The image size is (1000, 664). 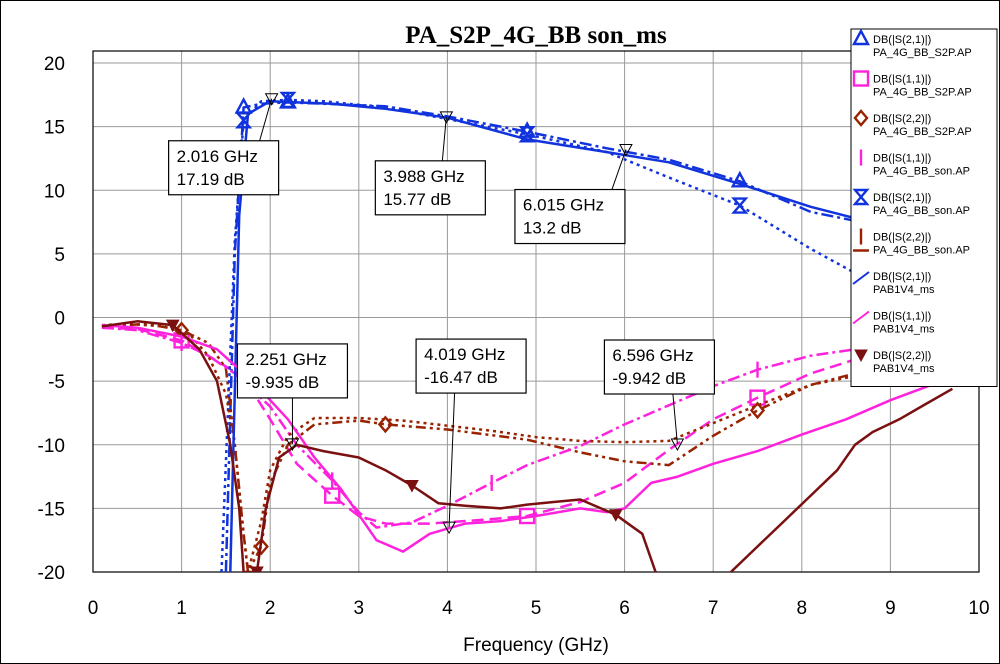 I want to click on marker-freq: 6.015 GHz, so click(x=563, y=205).